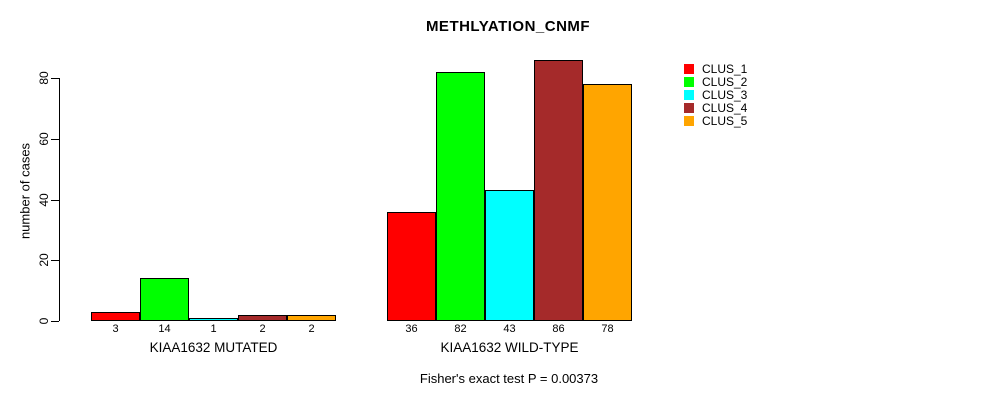 Image resolution: width=990 pixels, height=400 pixels. Describe the element at coordinates (213, 347) in the screenshot. I see `group-label: KIAA1632 MUTATED` at that location.